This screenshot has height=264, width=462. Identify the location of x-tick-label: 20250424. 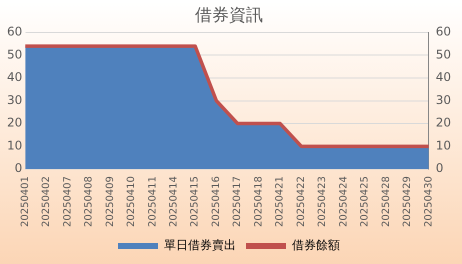
(344, 202).